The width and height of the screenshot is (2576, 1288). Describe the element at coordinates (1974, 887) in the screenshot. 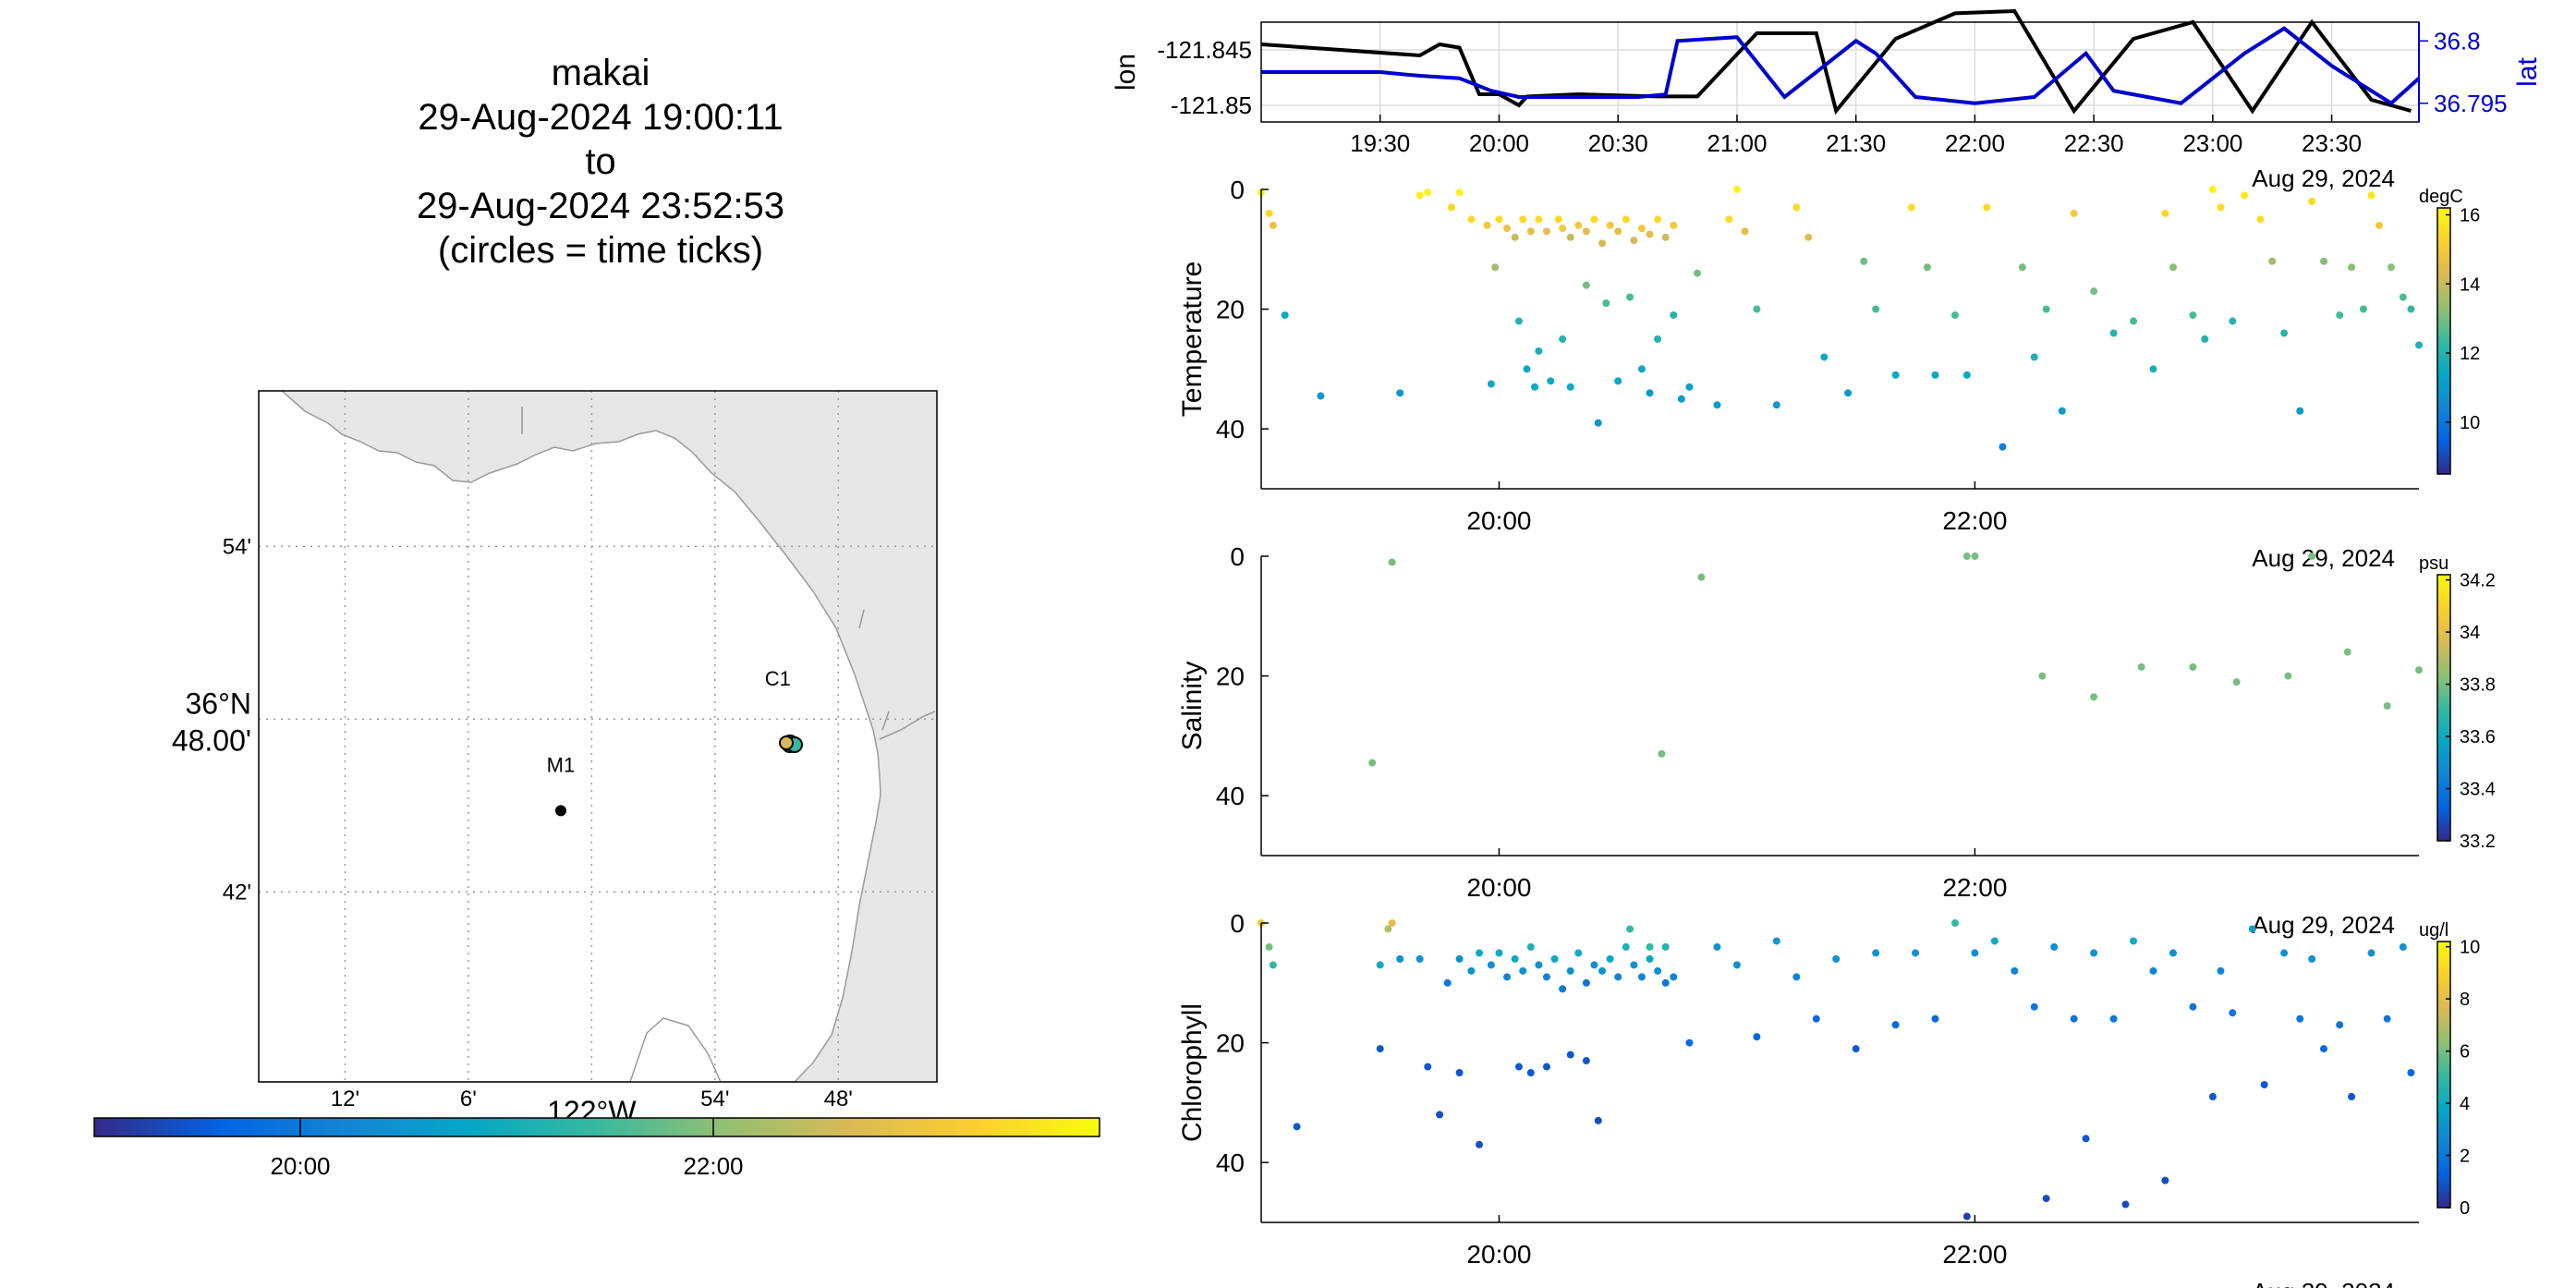

I see `x-tick-label: 22:00` at that location.